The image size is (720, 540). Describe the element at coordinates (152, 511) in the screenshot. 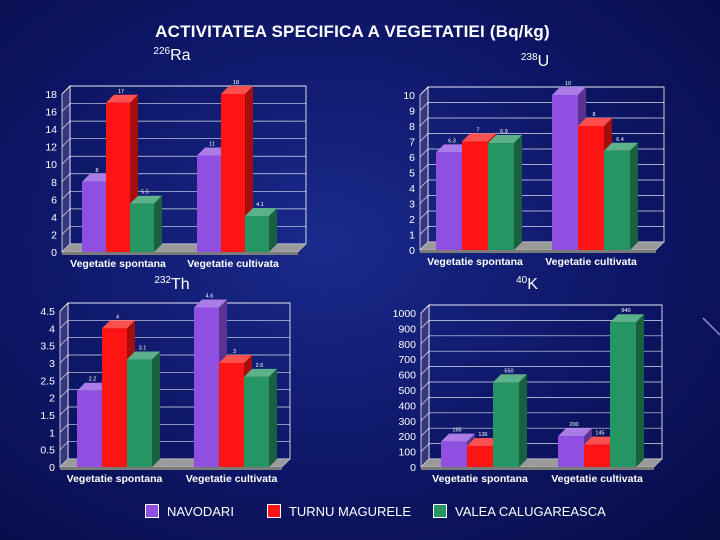

I see `legend-swatch-navodari` at that location.